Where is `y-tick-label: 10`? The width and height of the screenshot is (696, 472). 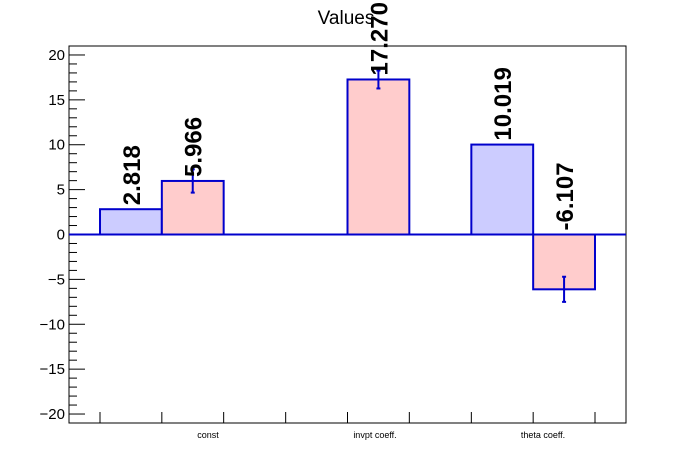 y-tick-label: 10 is located at coordinates (56, 145).